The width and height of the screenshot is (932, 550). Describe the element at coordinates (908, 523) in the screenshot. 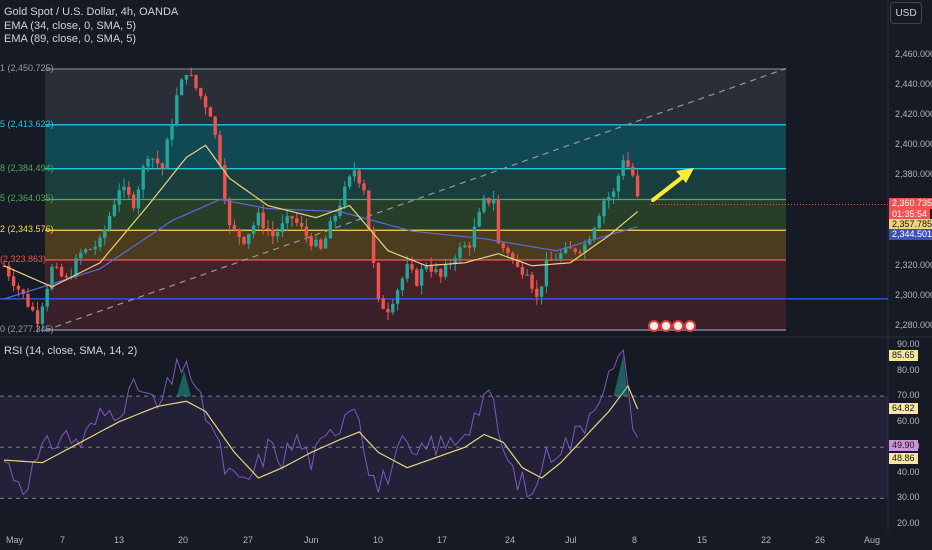

I see `rsi-axis-tick: 20.00` at that location.